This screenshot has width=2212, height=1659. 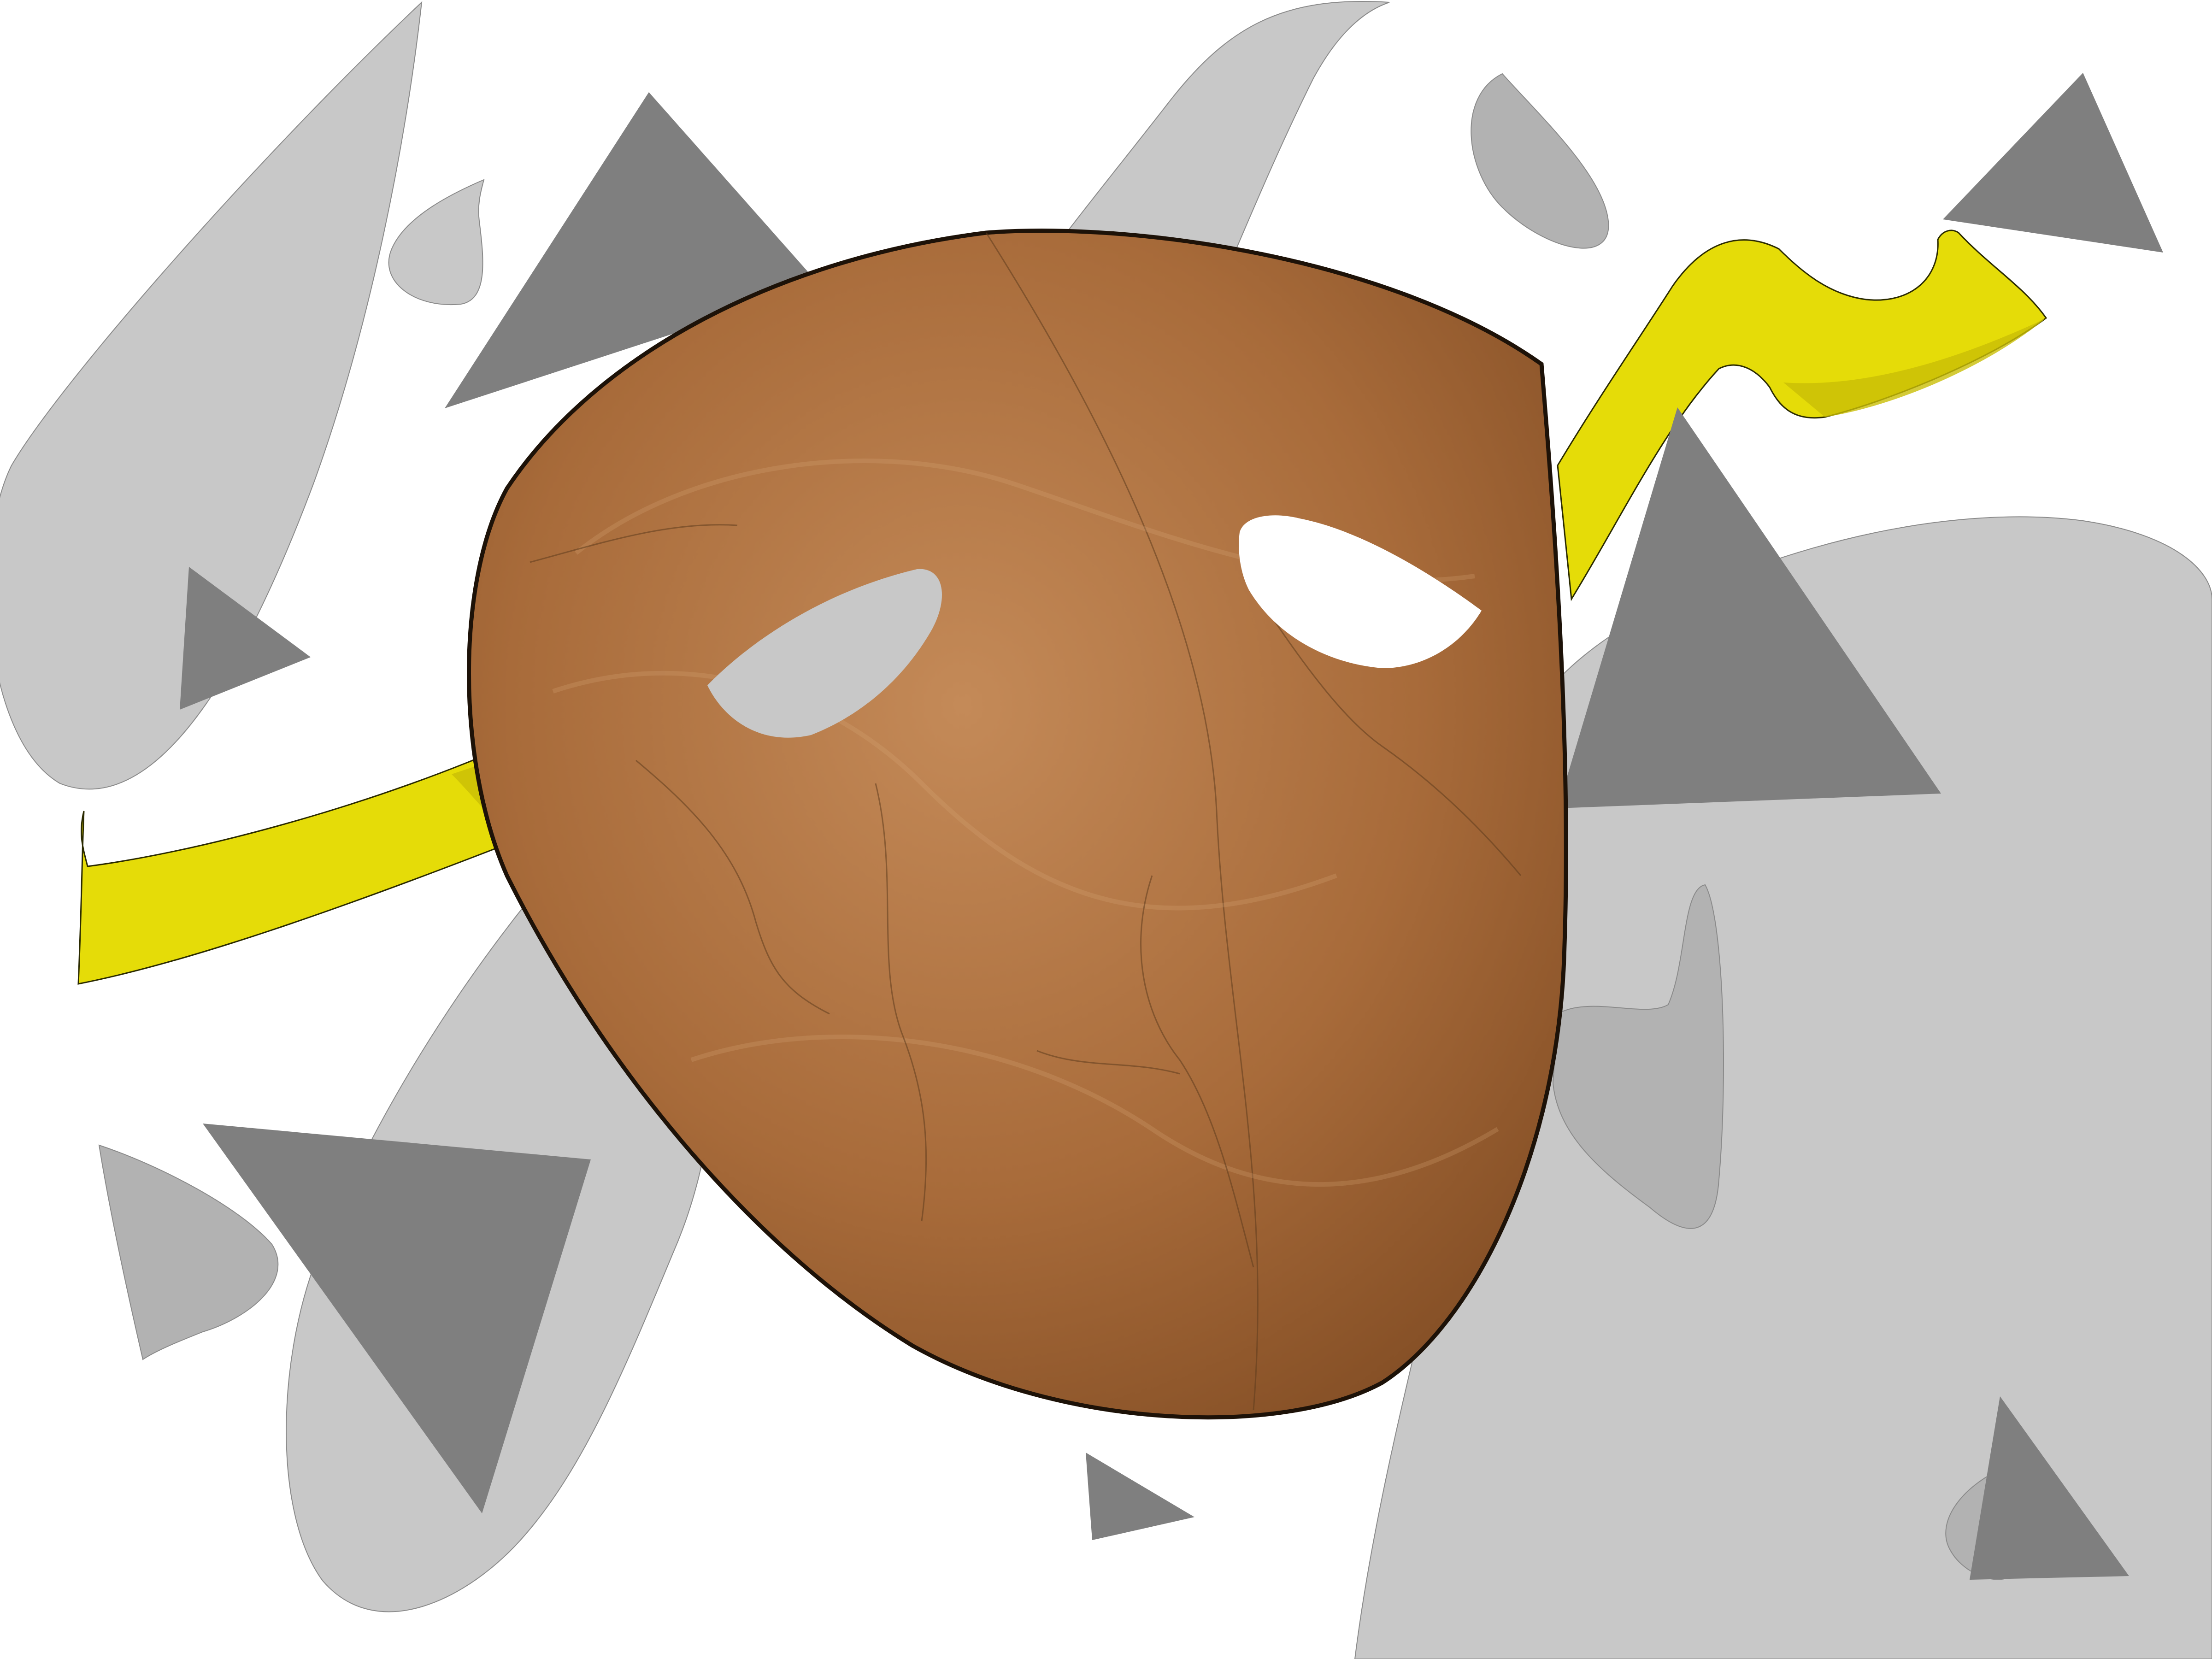 I want to click on triangle-right-large, so click(x=1749, y=607).